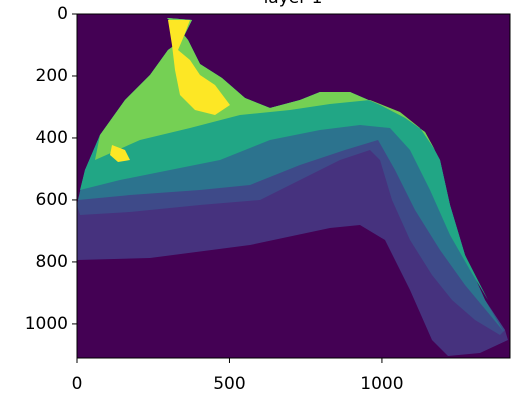  I want to click on y-tick-label: 400, so click(52, 138).